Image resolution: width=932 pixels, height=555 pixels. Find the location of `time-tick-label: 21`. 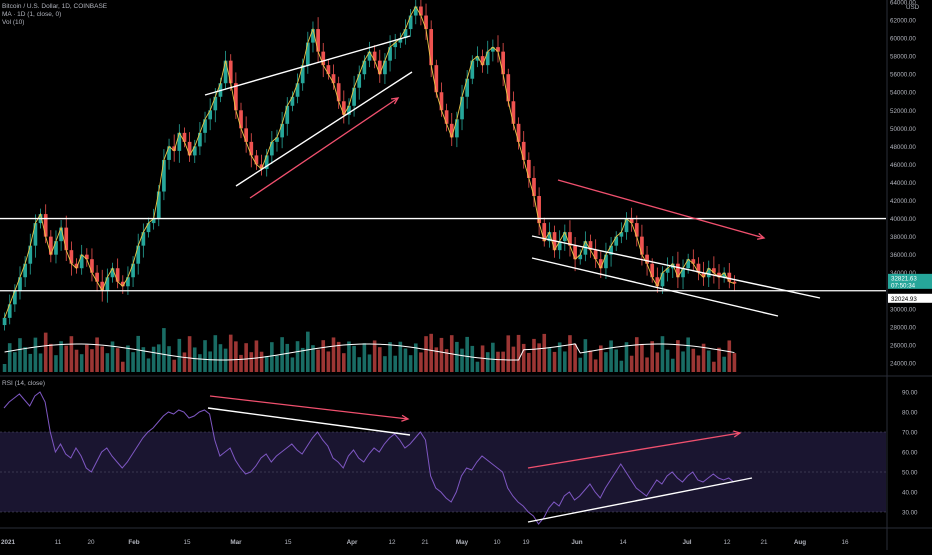

time-tick-label: 21 is located at coordinates (425, 542).